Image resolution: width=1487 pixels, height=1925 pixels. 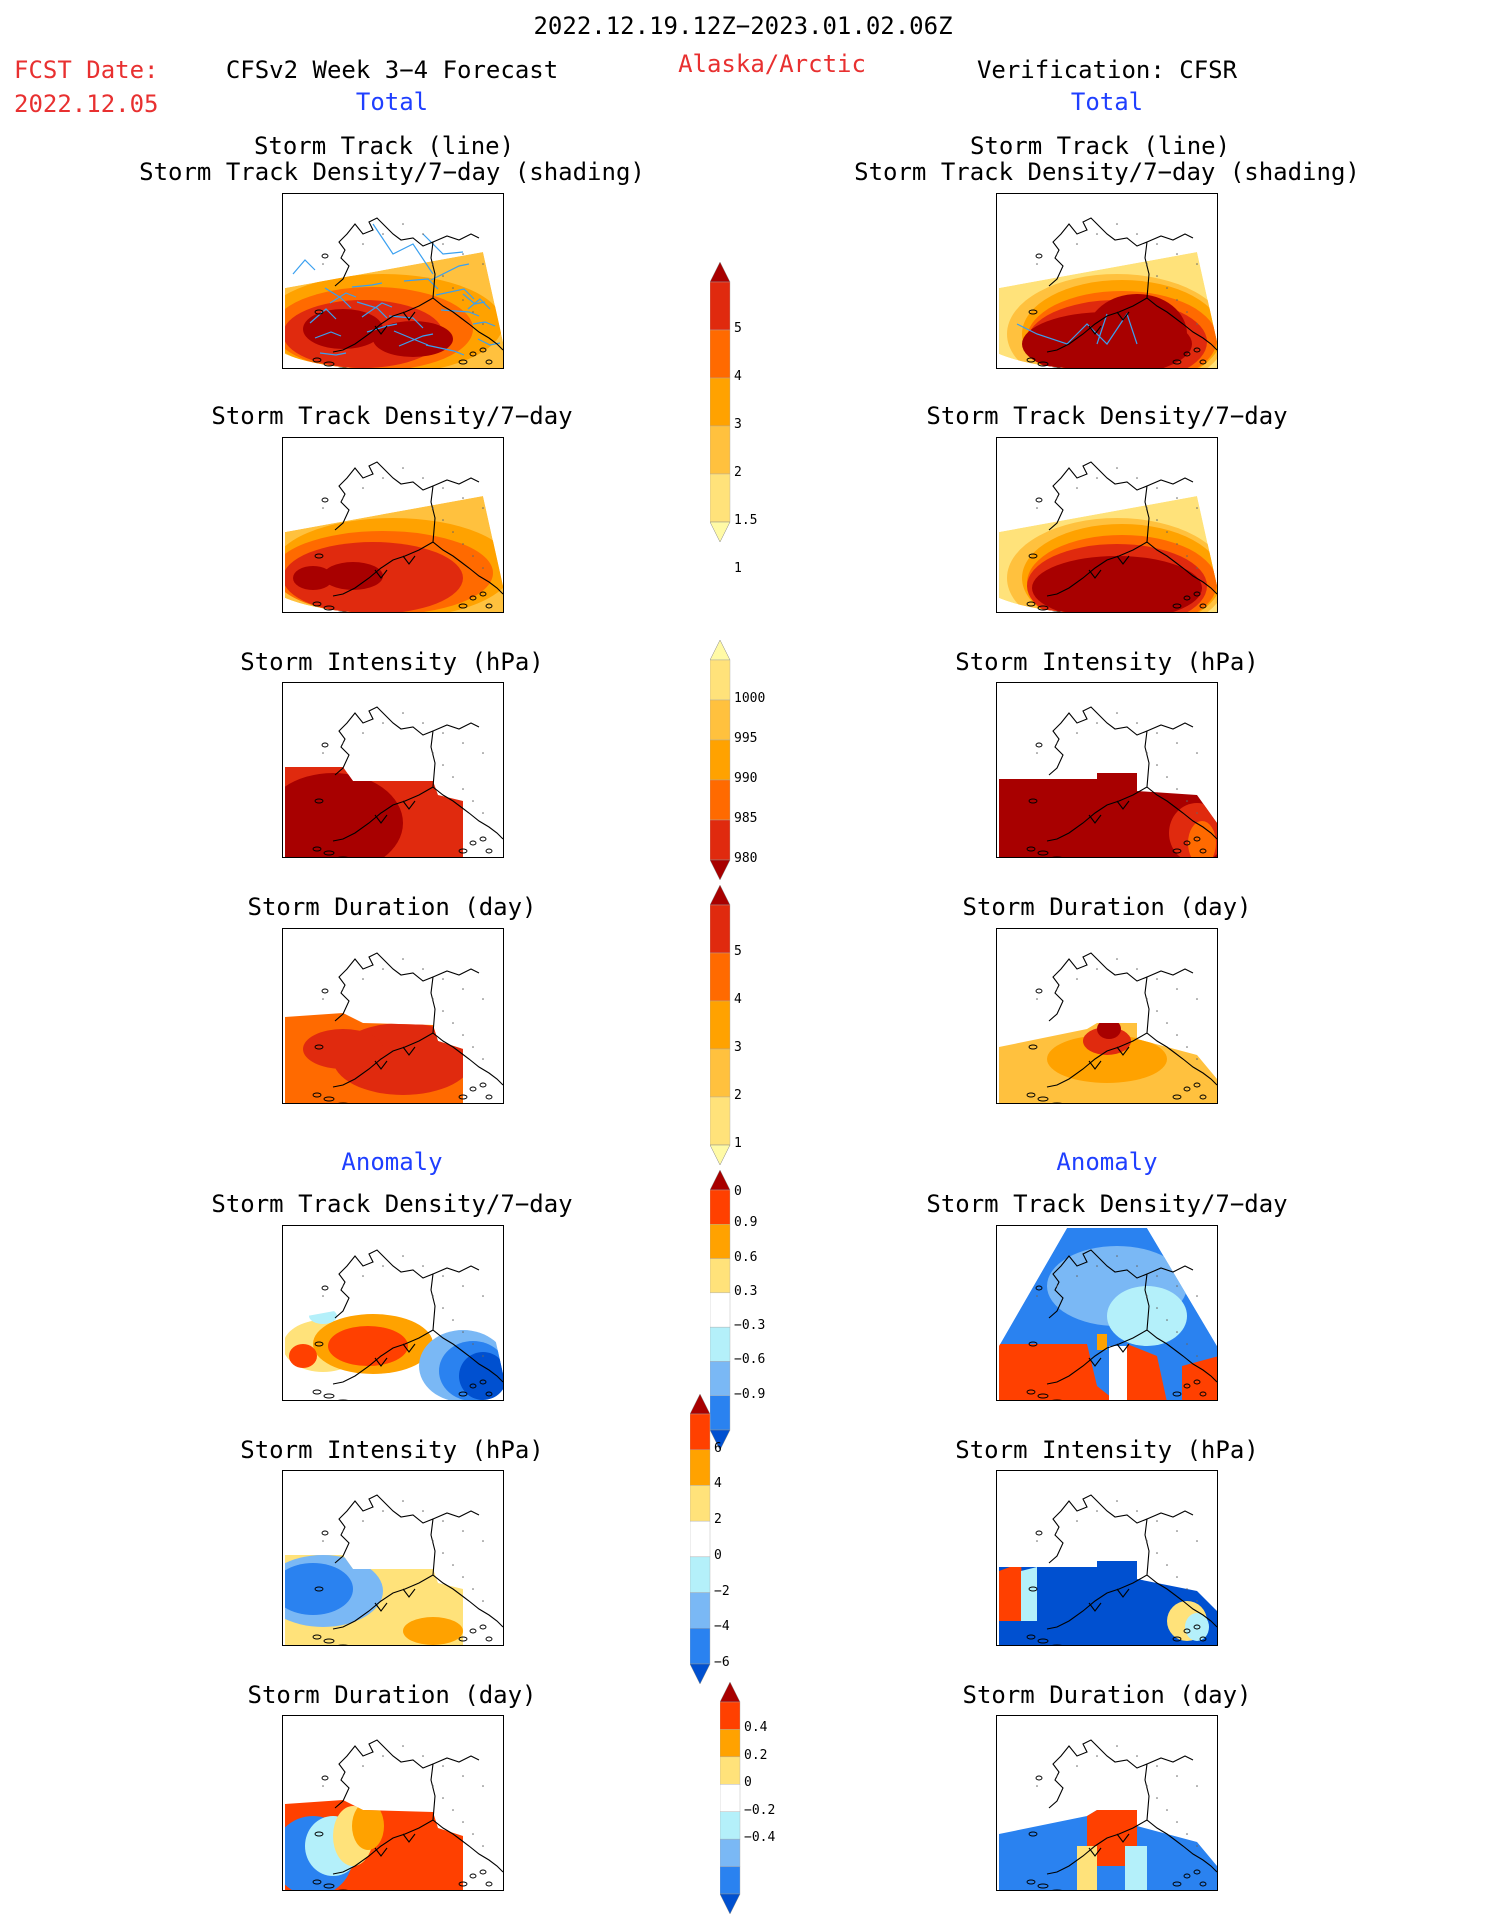 What do you see at coordinates (392, 102) in the screenshot?
I see `total-heading-left: Total` at bounding box center [392, 102].